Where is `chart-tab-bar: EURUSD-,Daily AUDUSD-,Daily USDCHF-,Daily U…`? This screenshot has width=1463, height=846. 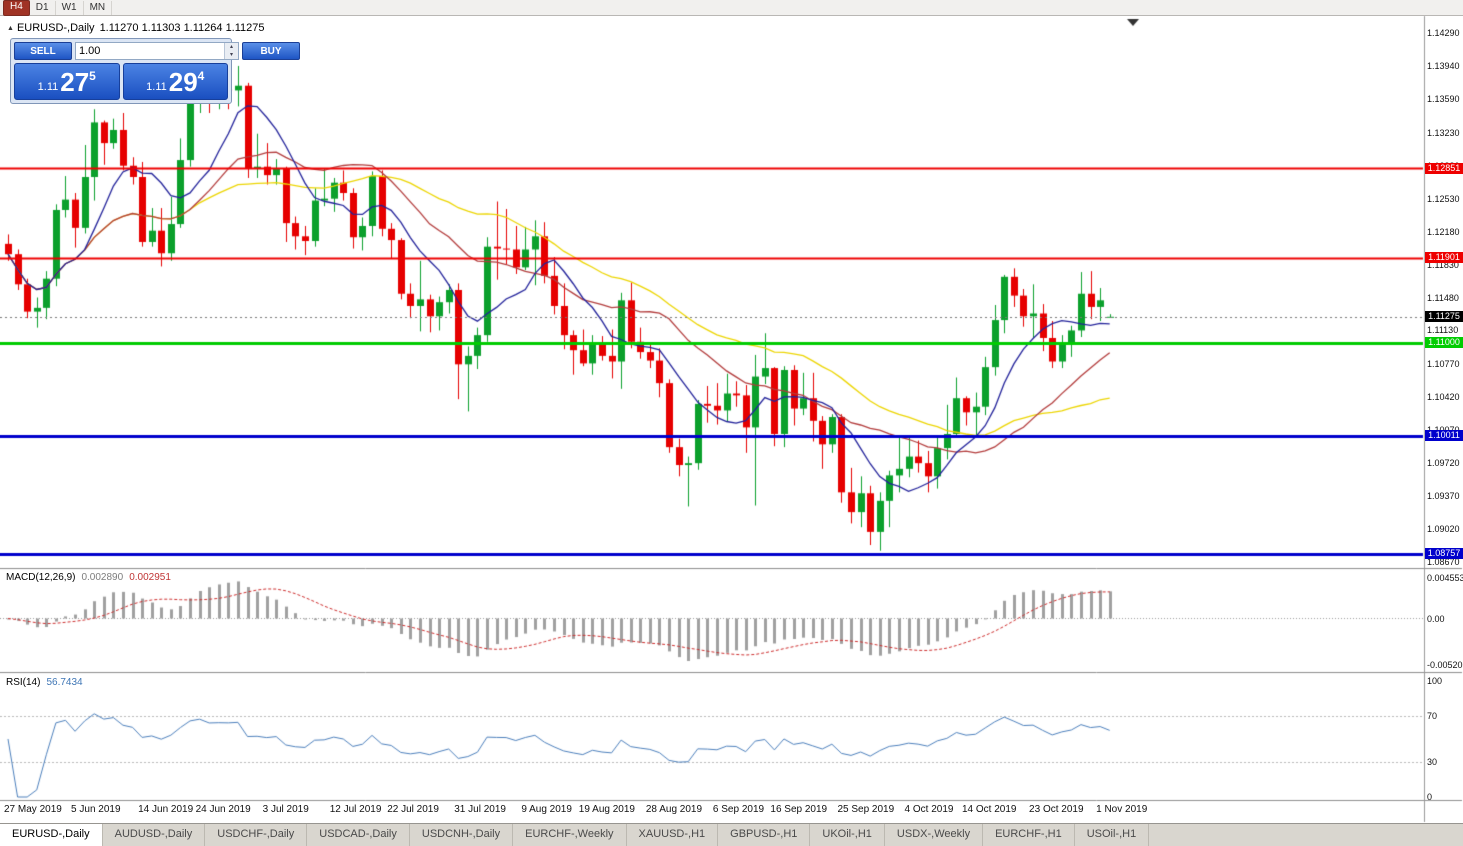
chart-tab-bar: EURUSD-,Daily AUDUSD-,Daily USDCHF-,Daily U… is located at coordinates (731, 834).